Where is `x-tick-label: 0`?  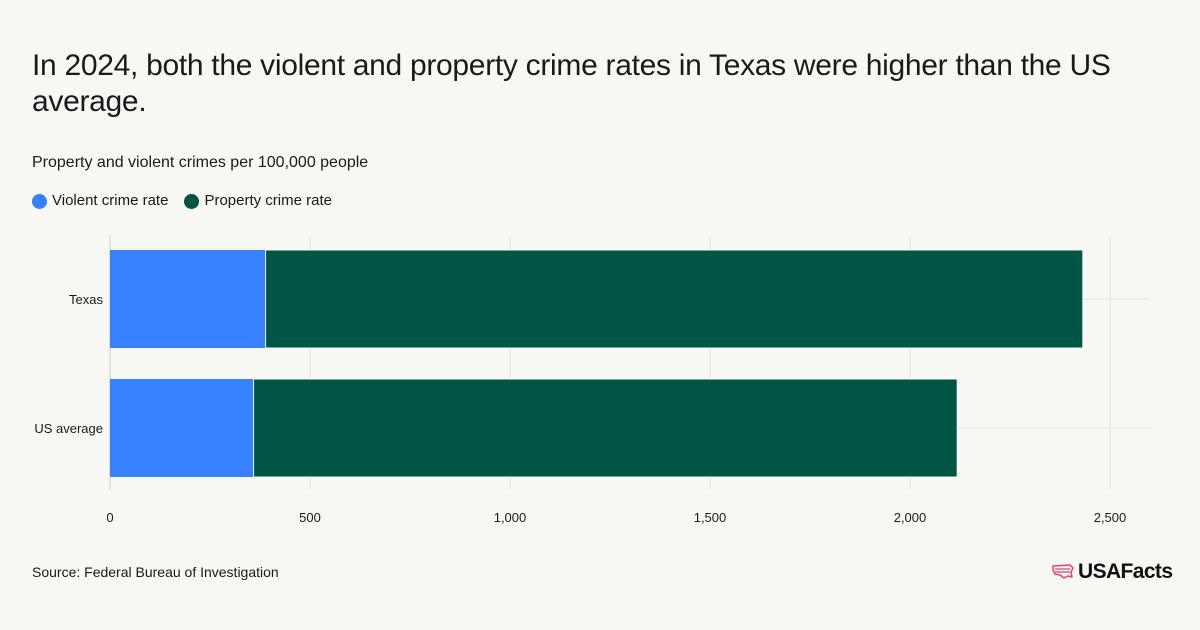
x-tick-label: 0 is located at coordinates (109, 517).